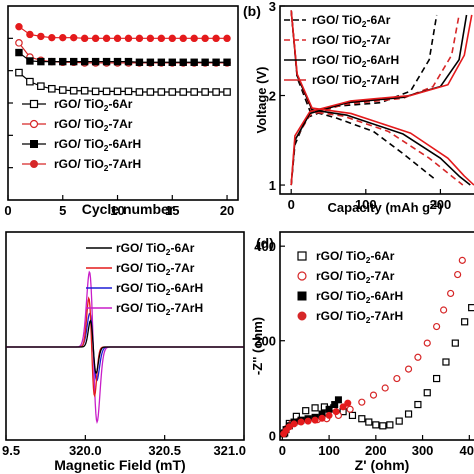 Image resolution: width=474 pixels, height=474 pixels. Describe the element at coordinates (62, 210) in the screenshot. I see `panel-a-x-tick-label: 5` at that location.